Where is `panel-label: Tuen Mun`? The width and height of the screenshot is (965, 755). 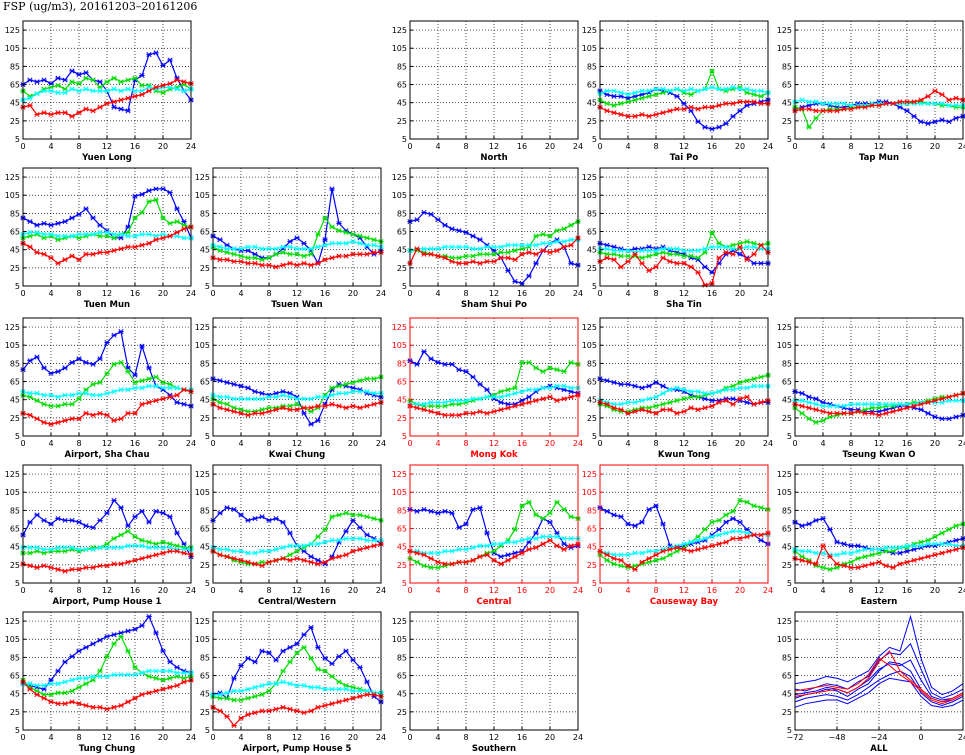 panel-label: Tuen Mun is located at coordinates (107, 305).